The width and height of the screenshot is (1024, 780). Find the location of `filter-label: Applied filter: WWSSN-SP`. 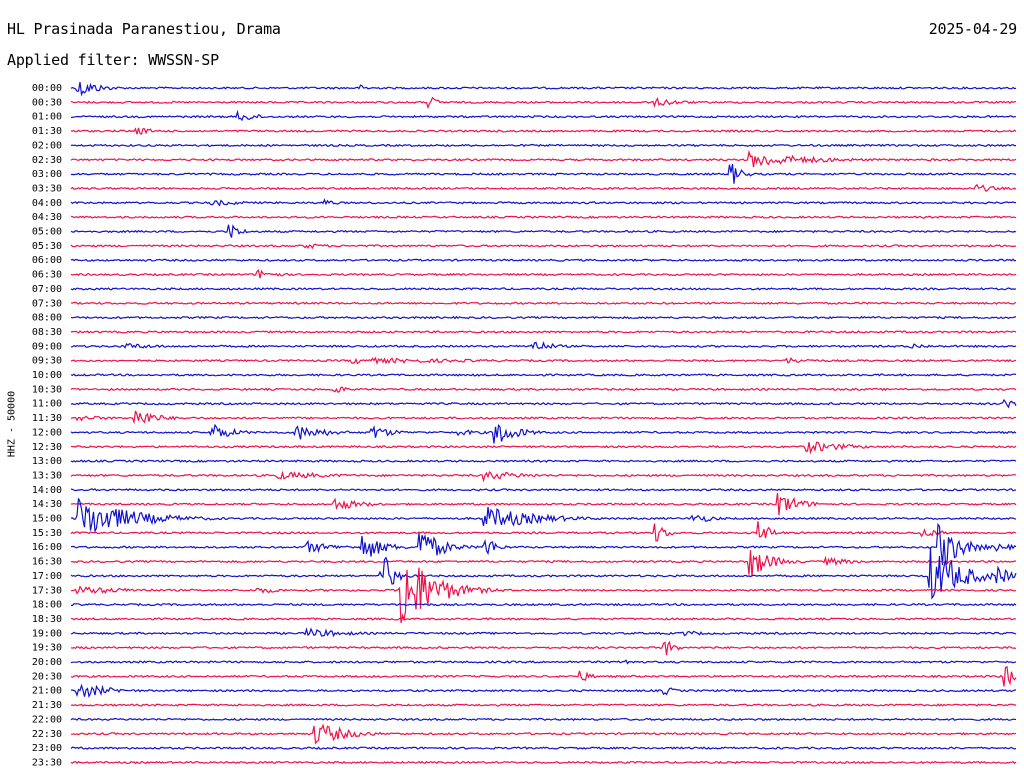

filter-label: Applied filter: WWSSN-SP is located at coordinates (113, 60).